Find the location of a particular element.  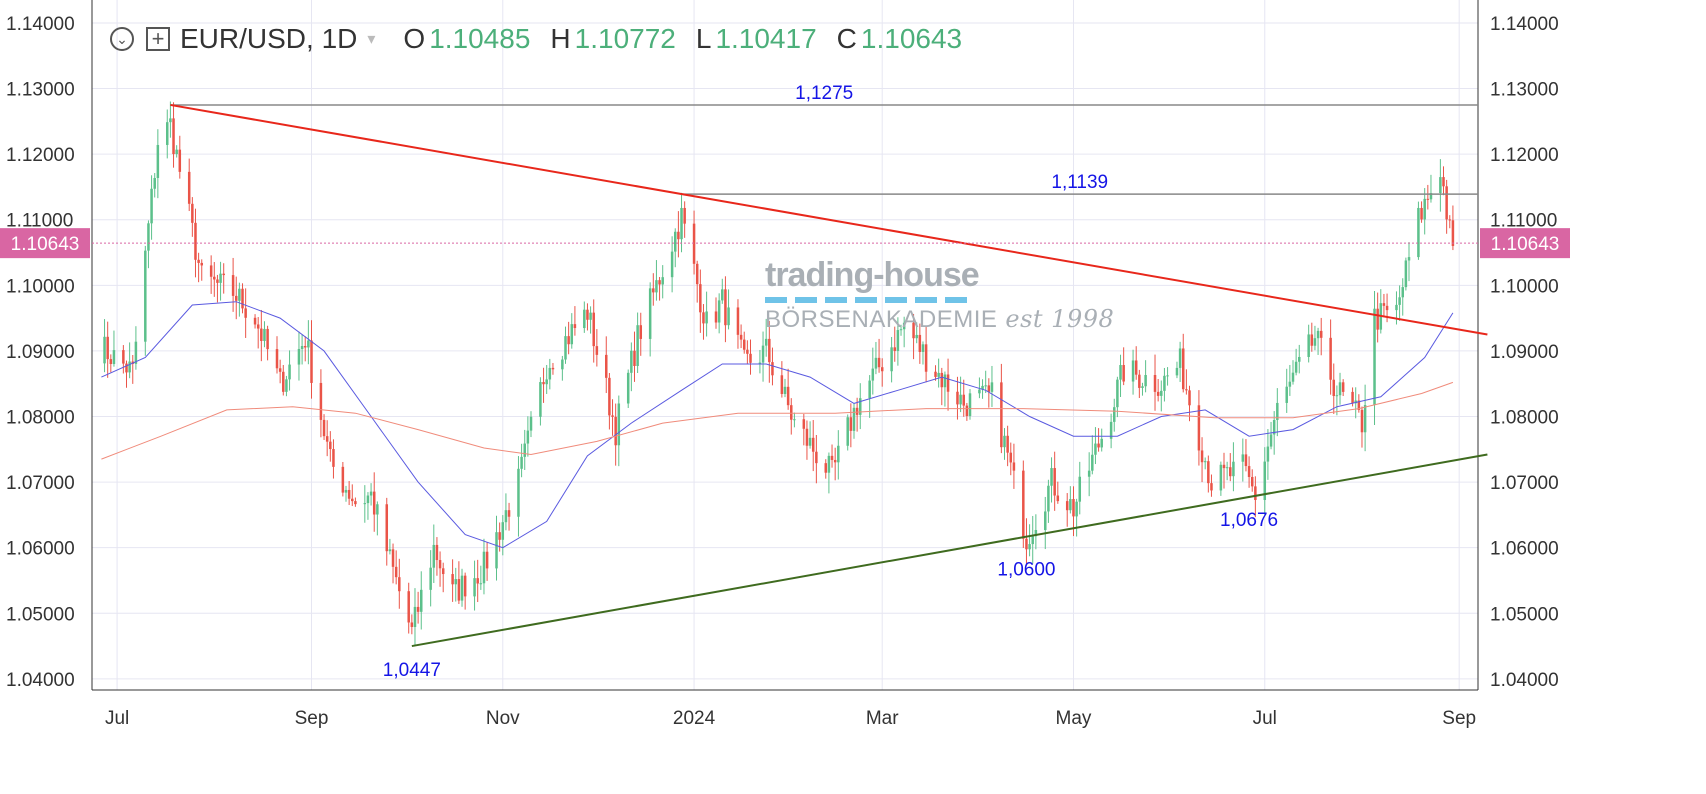

symbol-title: EUR/USD, 1D is located at coordinates (269, 38).